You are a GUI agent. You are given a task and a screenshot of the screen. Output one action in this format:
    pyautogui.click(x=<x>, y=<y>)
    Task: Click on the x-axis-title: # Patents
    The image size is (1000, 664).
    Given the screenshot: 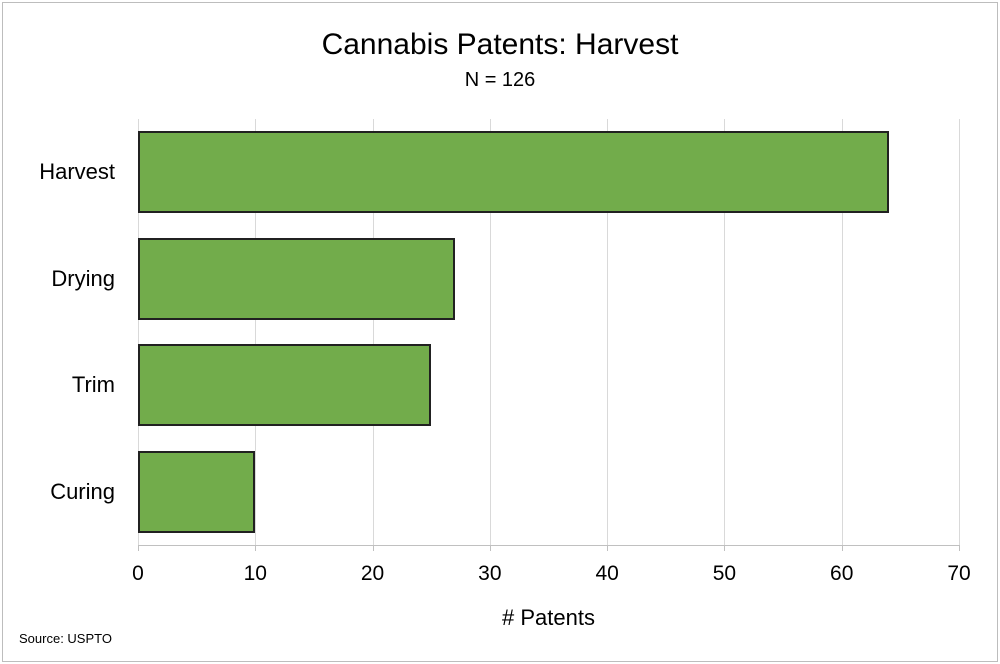 What is the action you would take?
    pyautogui.click(x=548, y=617)
    